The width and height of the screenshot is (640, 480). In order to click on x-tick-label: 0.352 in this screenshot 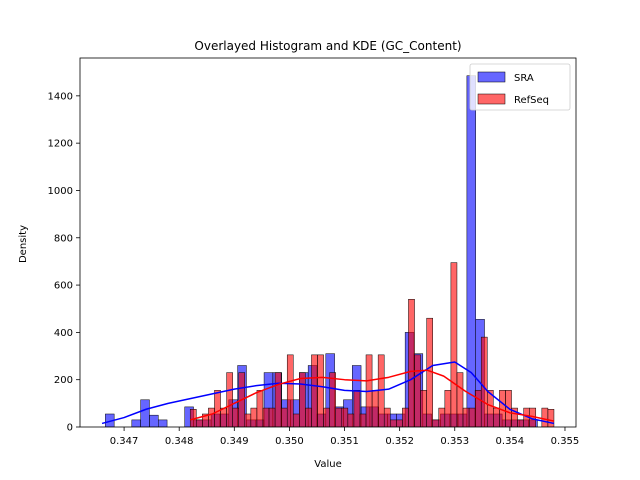, I will do `click(399, 441)`.